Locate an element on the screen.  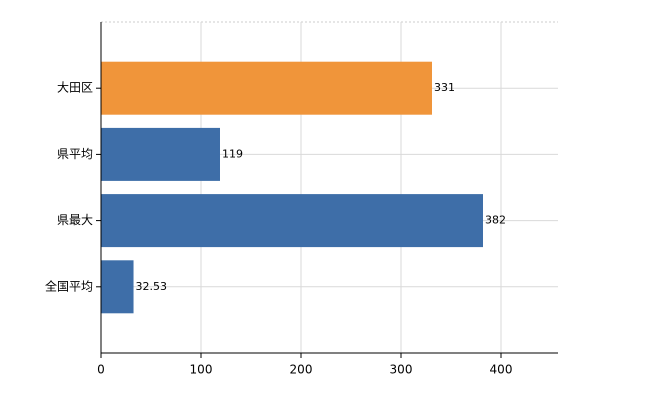
value-label: 32.53 is located at coordinates (152, 286).